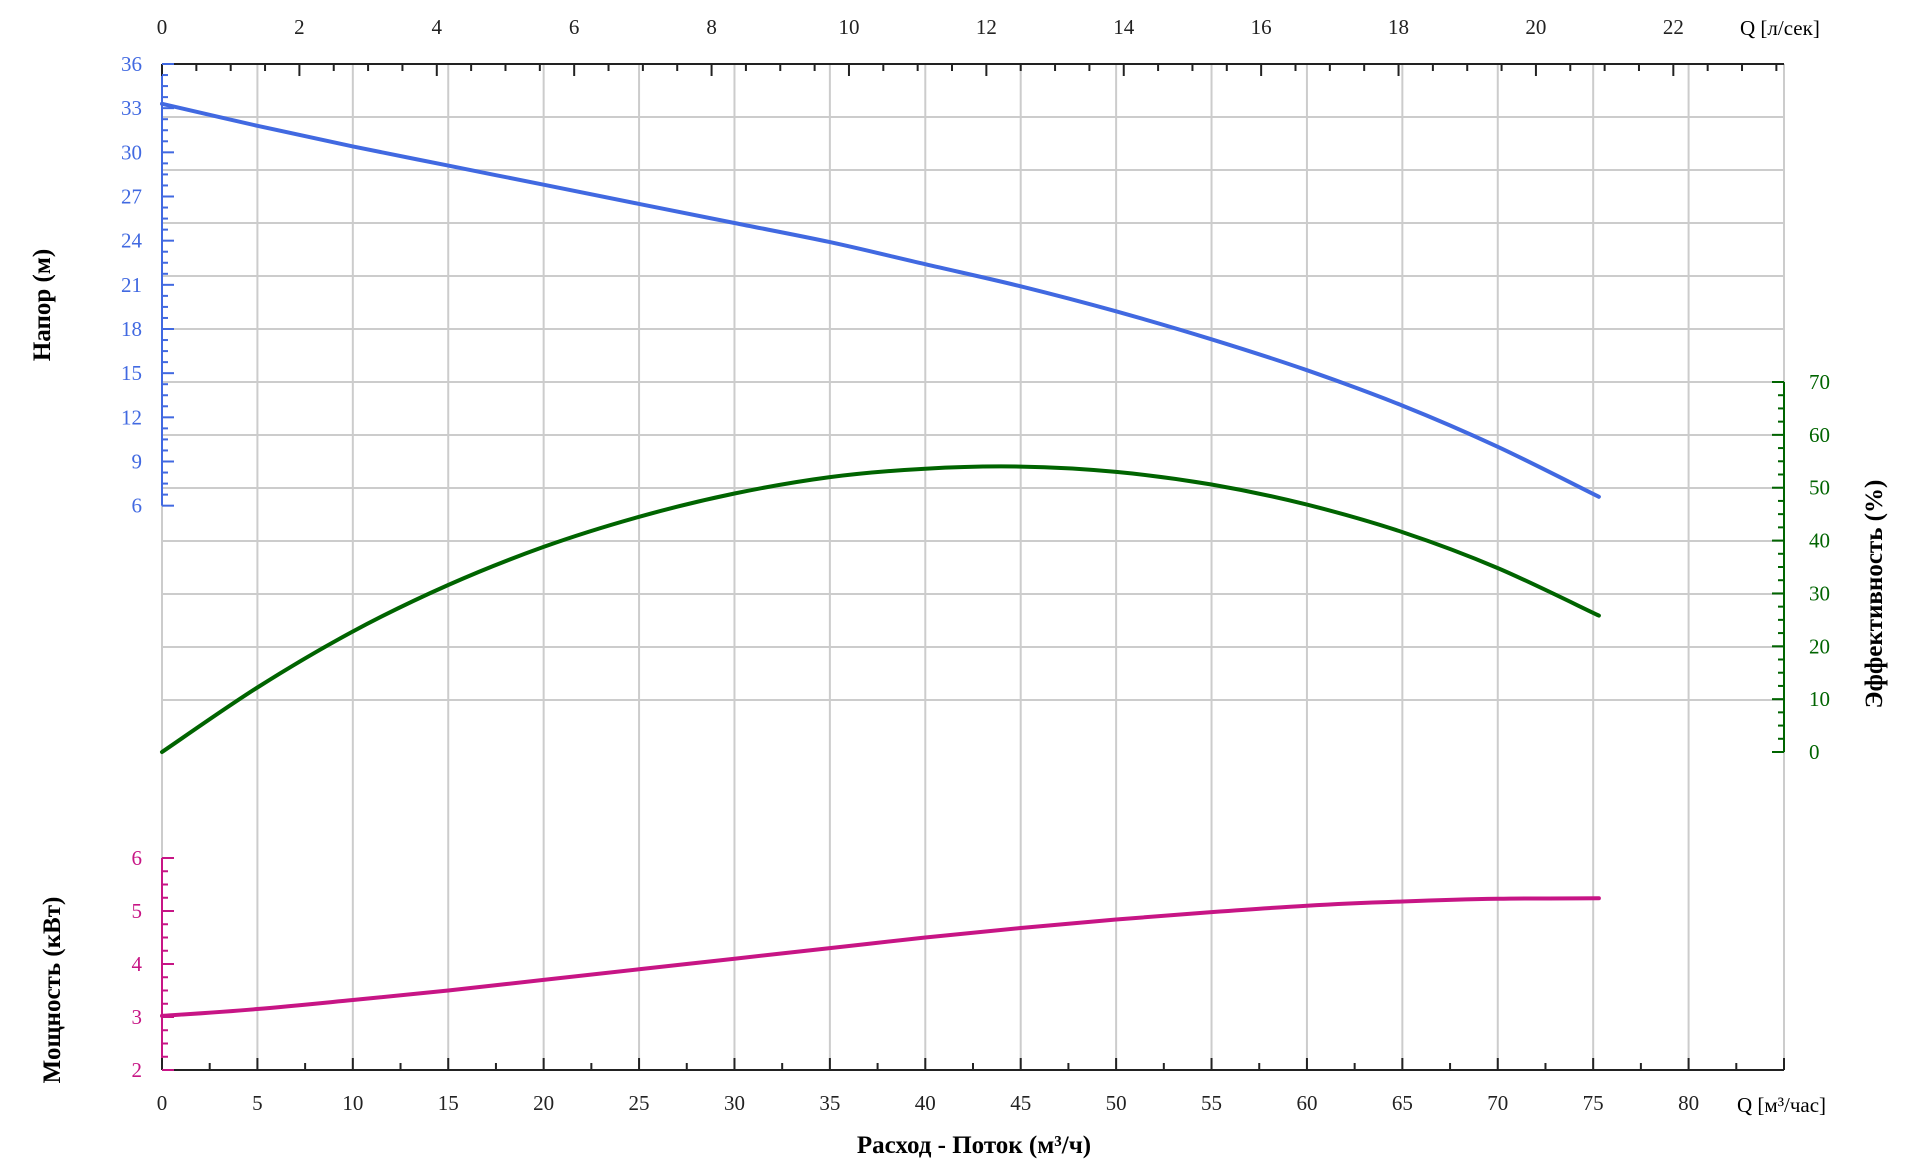  I want to click on x-tick-label: 30, so click(734, 1103).